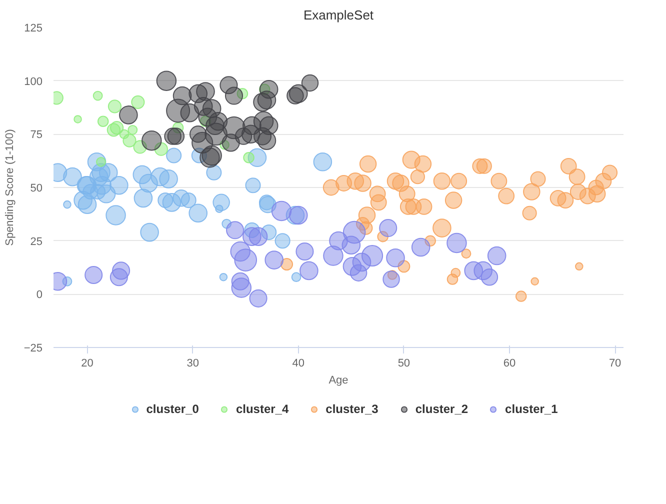  What do you see at coordinates (338, 15) in the screenshot?
I see `chart-title: ExampleSet` at bounding box center [338, 15].